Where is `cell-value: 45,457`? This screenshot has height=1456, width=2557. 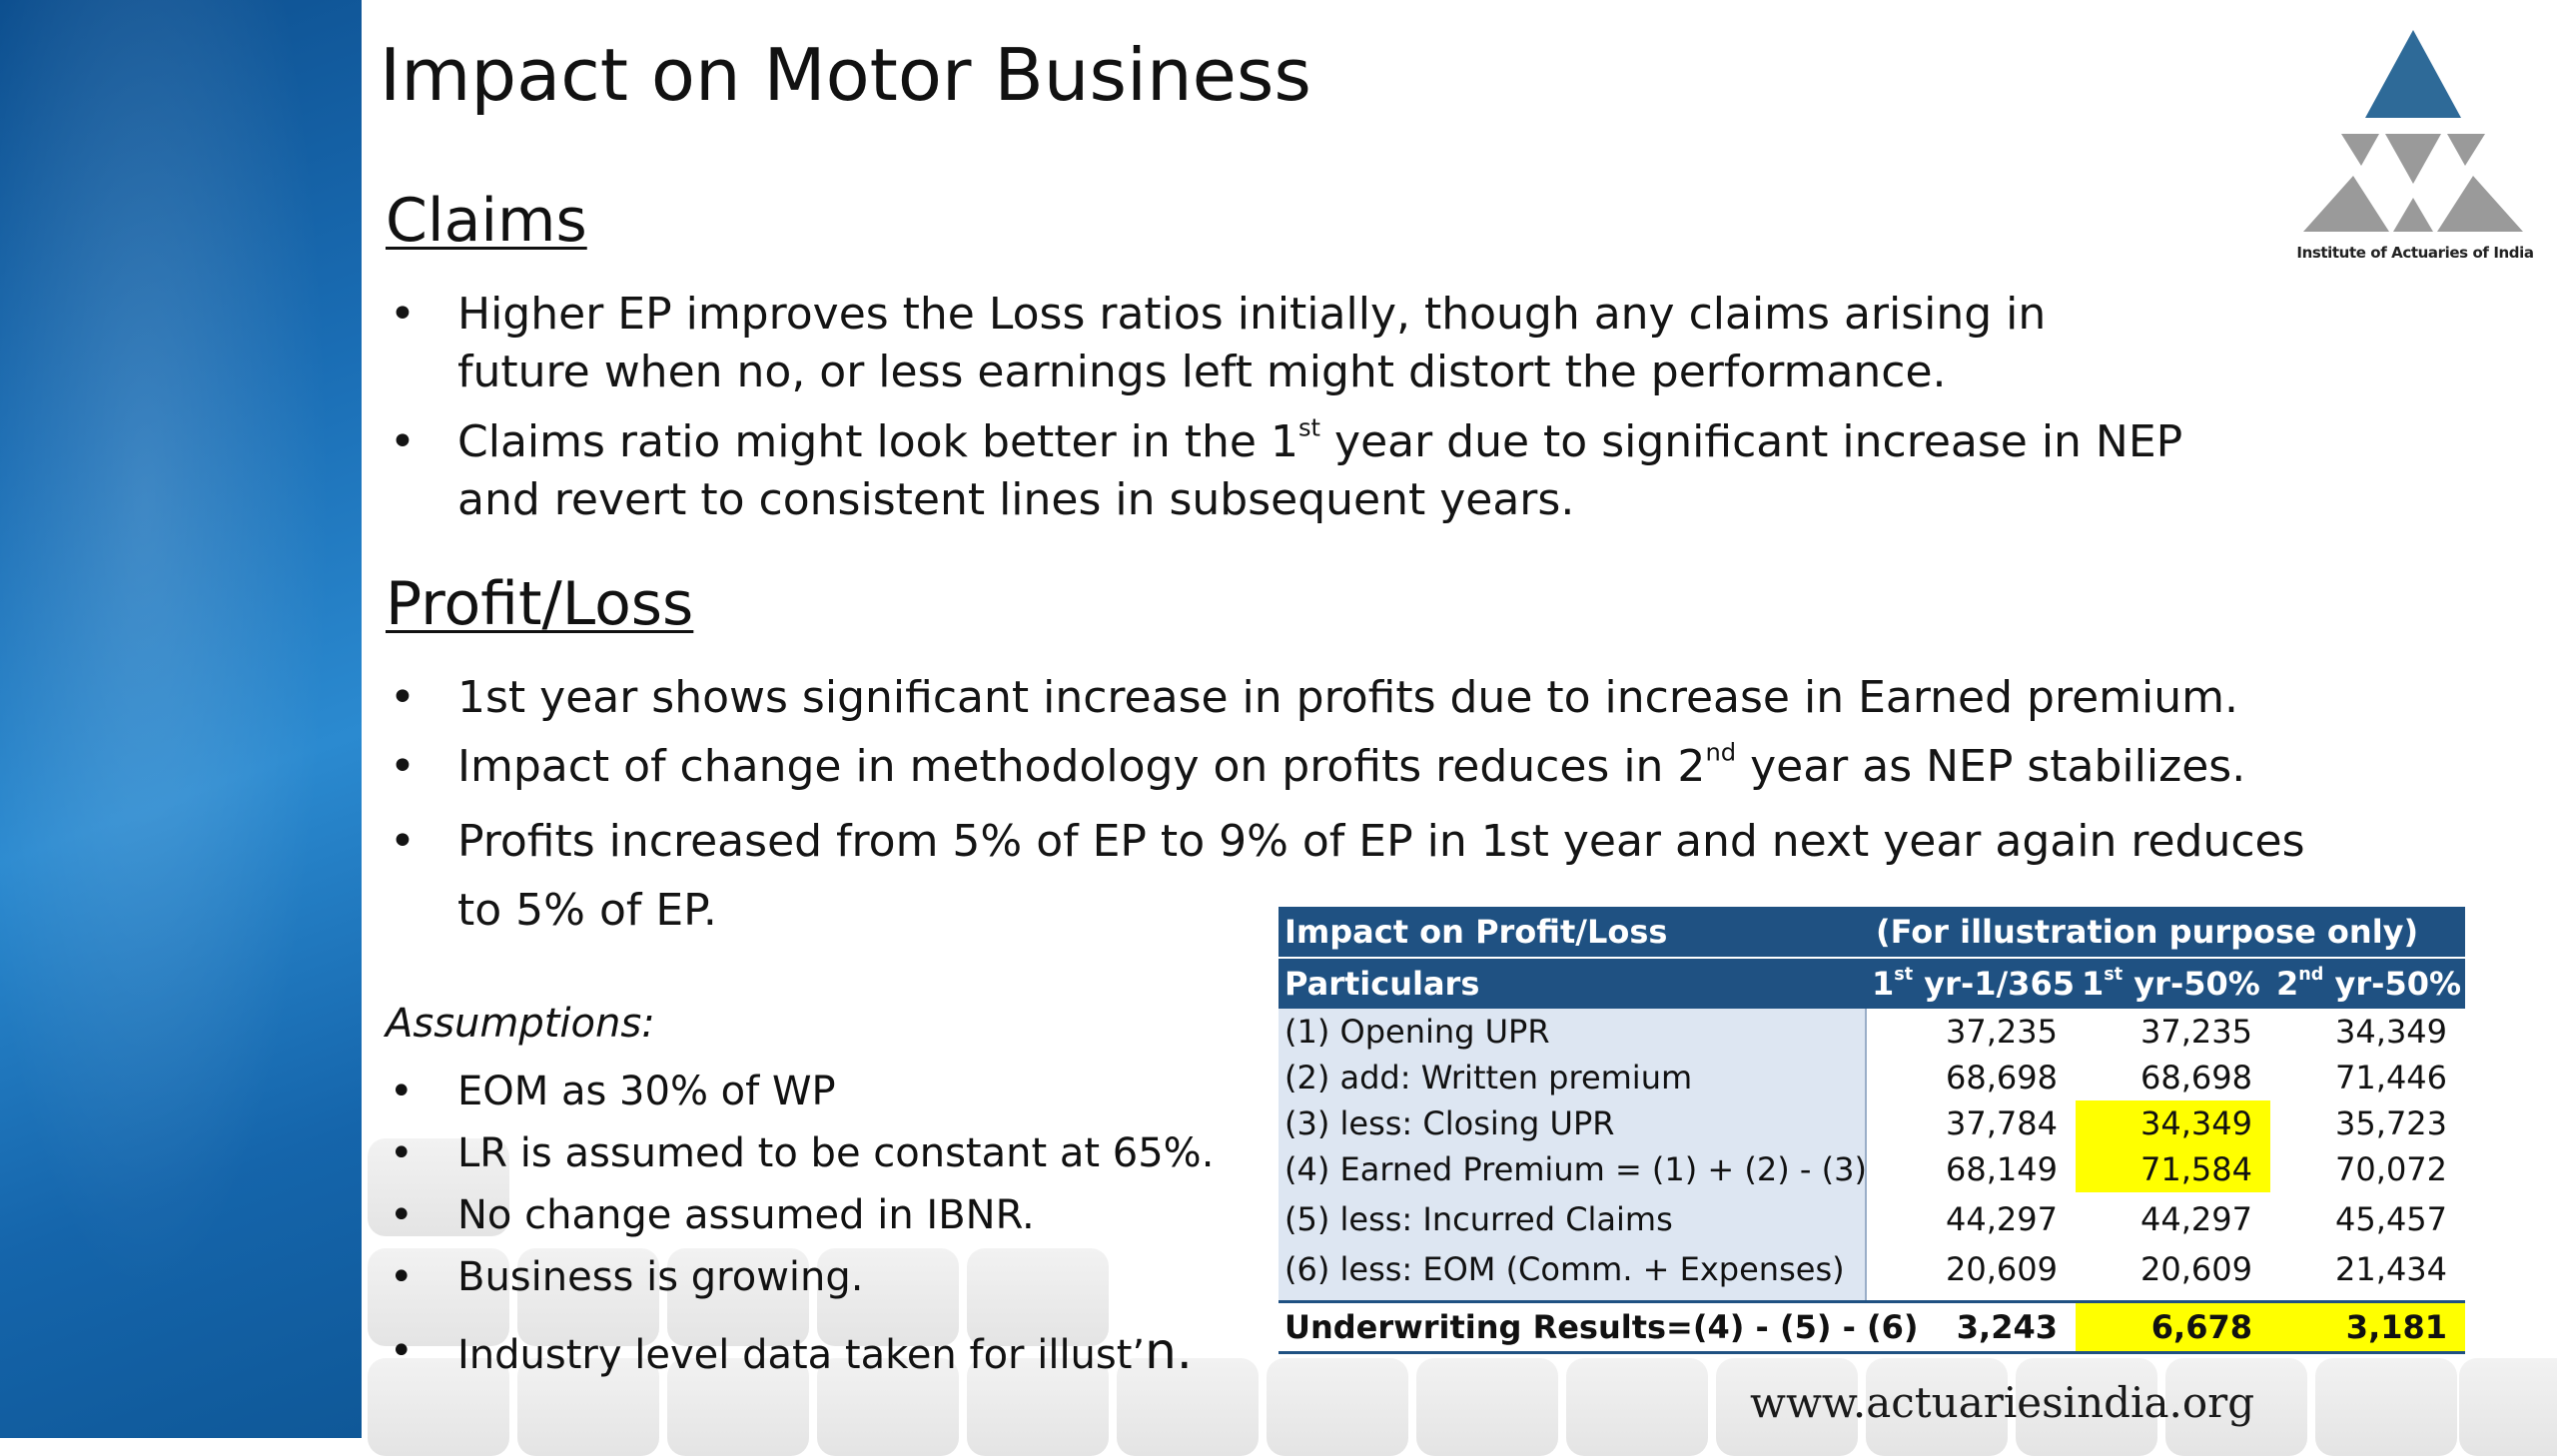
cell-value: 45,457 is located at coordinates (2368, 1219).